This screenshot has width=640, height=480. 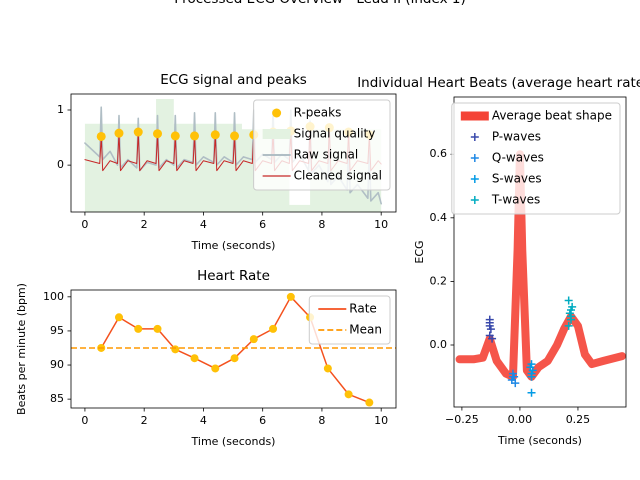 I want to click on x-tick-label: 10, so click(x=381, y=224).